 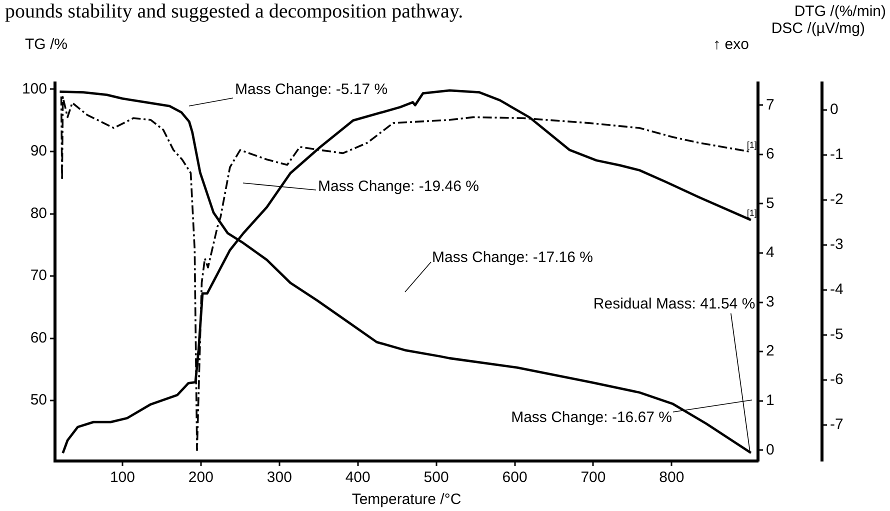 I want to click on x-tick-label: 400, so click(x=357, y=477).